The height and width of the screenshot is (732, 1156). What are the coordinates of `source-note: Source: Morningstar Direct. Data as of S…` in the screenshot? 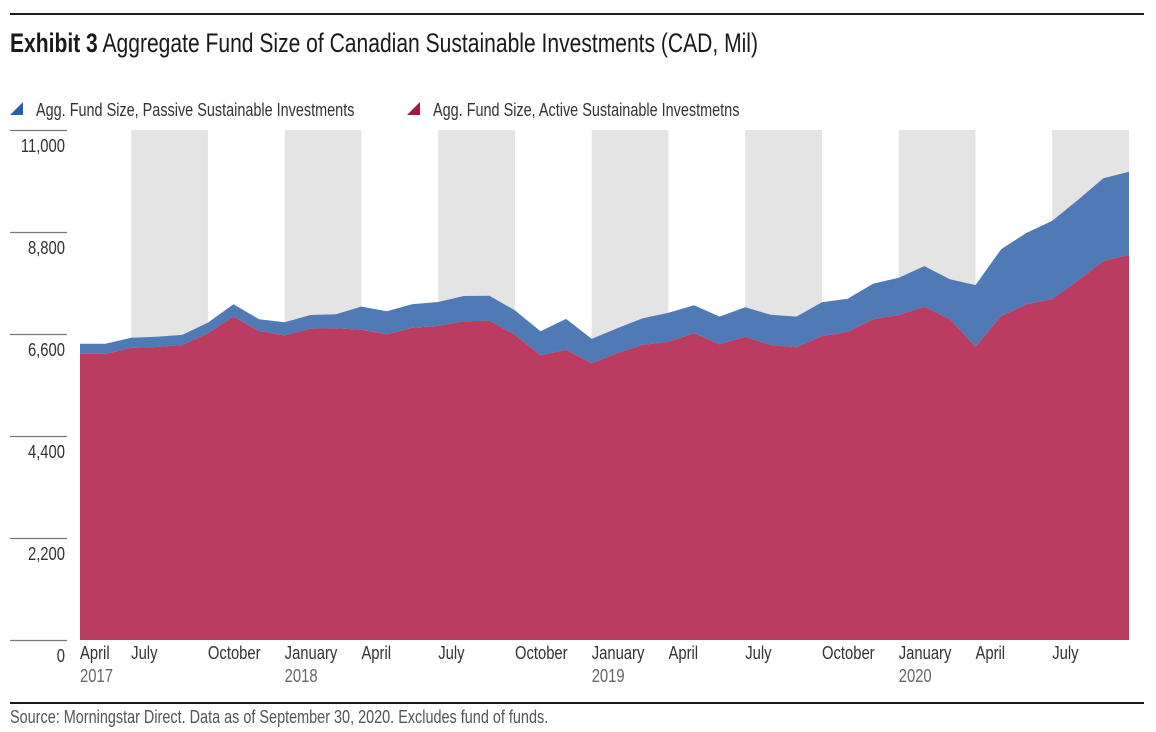 It's located at (355, 717).